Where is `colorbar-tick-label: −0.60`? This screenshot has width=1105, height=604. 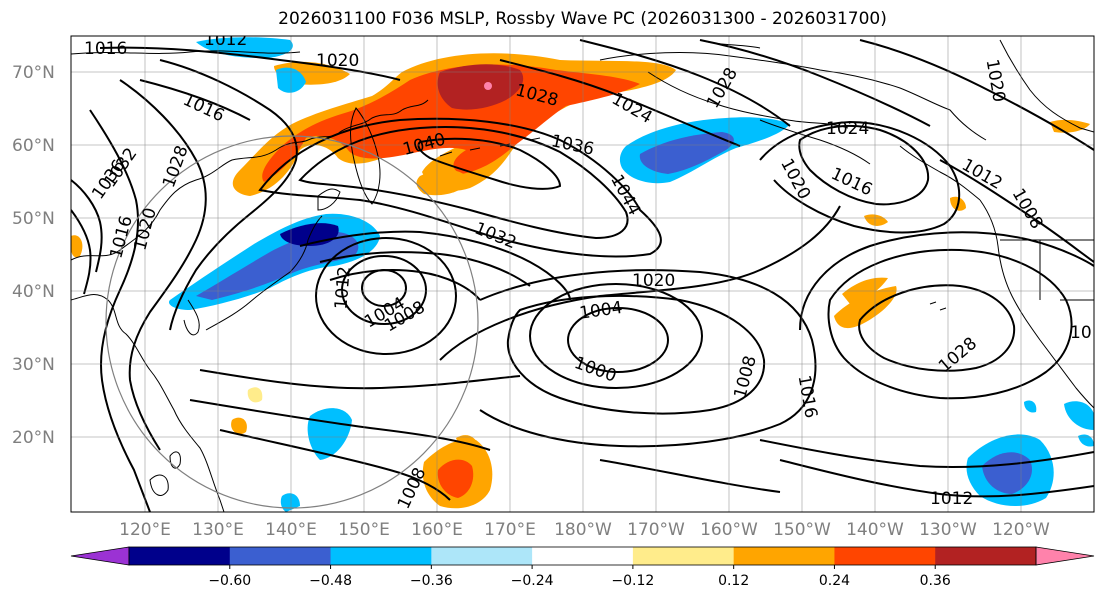
colorbar-tick-label: −0.60 is located at coordinates (229, 581).